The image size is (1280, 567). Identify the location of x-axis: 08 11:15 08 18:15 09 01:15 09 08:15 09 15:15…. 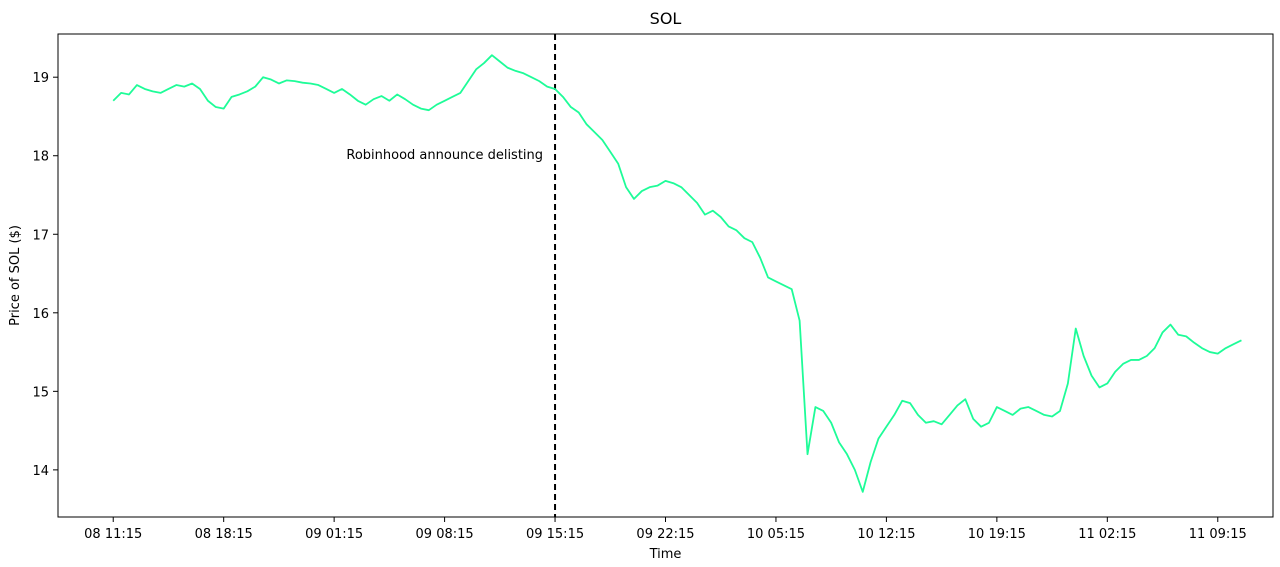
(665, 529).